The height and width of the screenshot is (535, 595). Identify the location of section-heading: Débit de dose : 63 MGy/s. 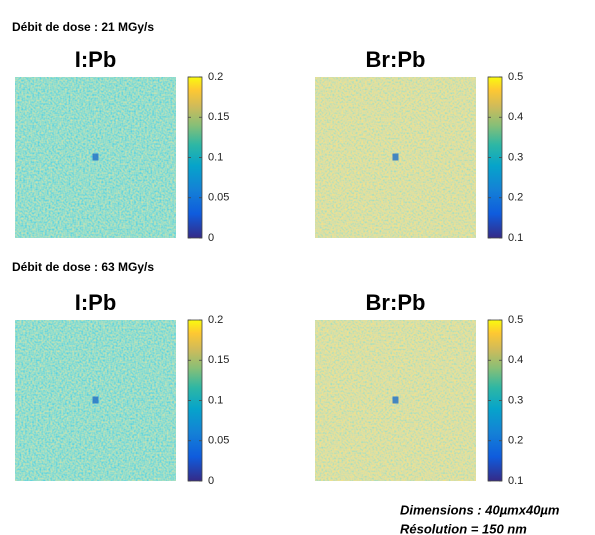
(83, 267).